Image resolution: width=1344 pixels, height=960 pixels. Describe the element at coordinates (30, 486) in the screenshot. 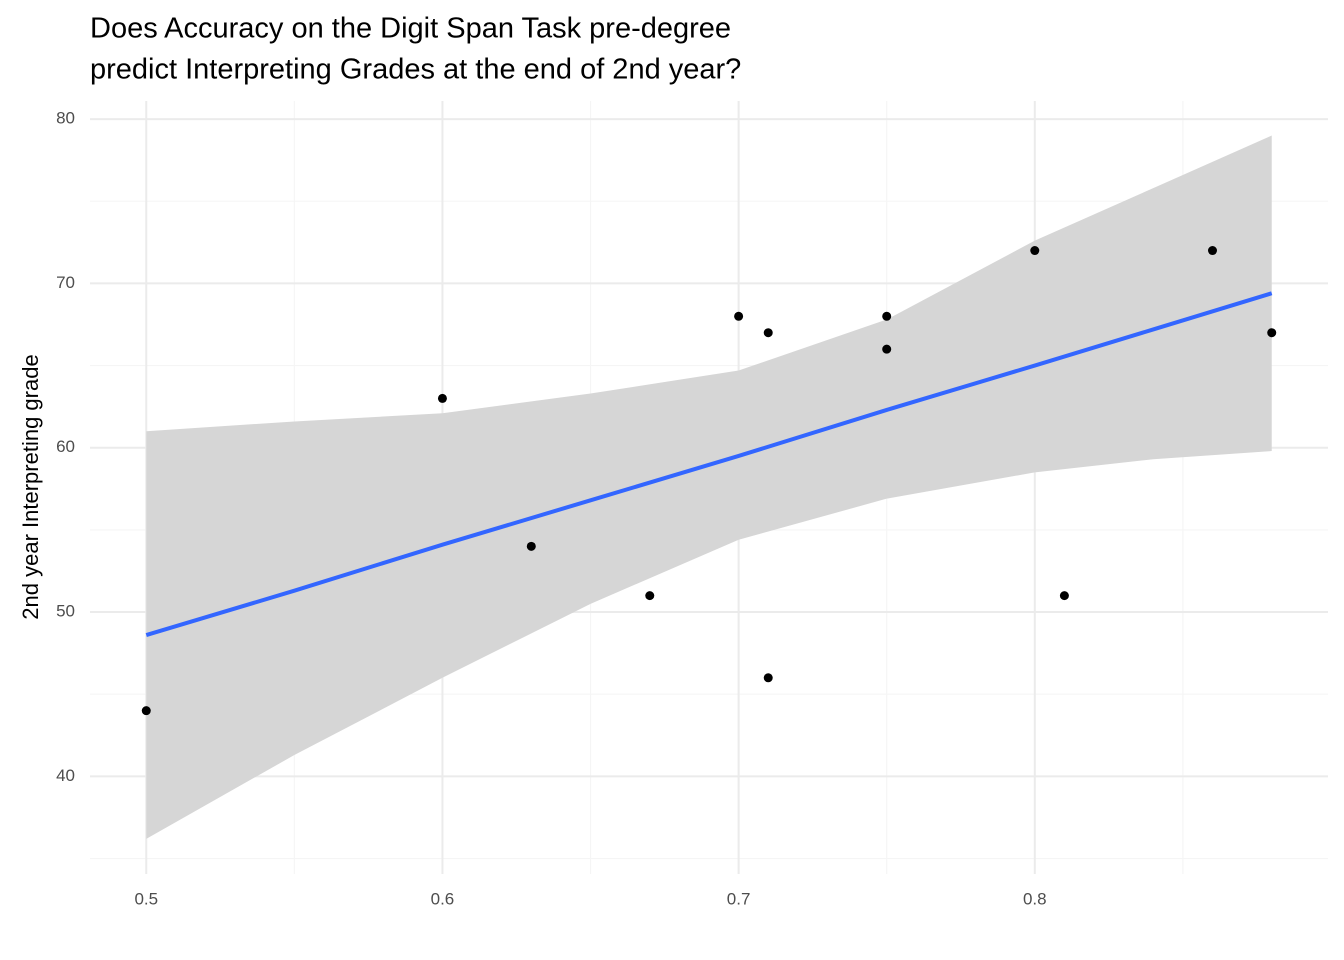

I see `y-axis-title: 2nd year Interpreting grade` at that location.